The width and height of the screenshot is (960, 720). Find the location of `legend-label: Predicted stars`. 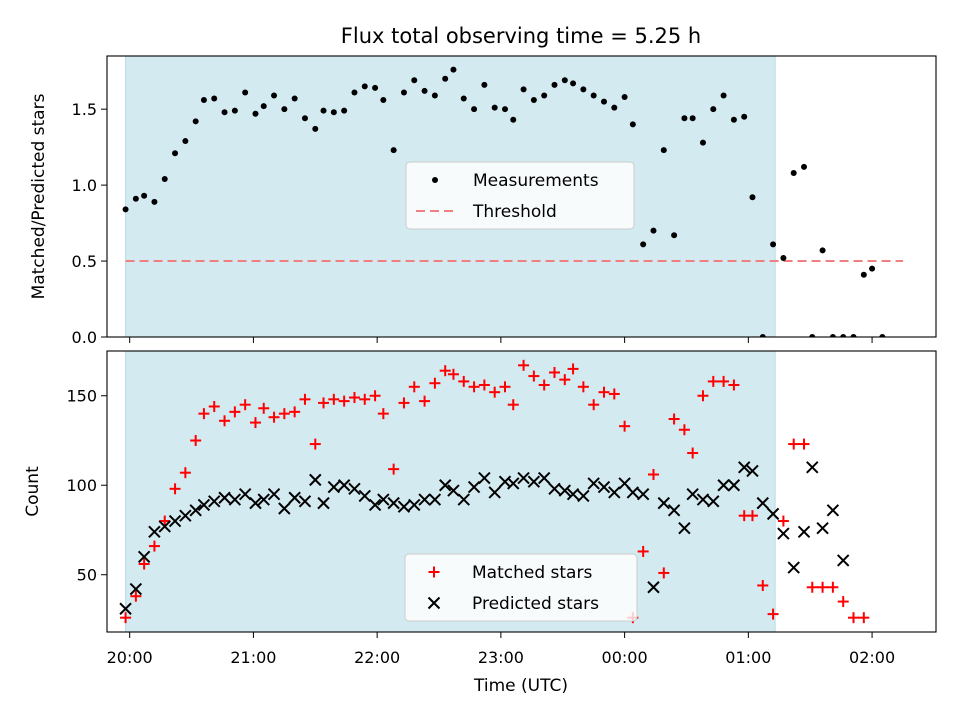

legend-label: Predicted stars is located at coordinates (535, 604).